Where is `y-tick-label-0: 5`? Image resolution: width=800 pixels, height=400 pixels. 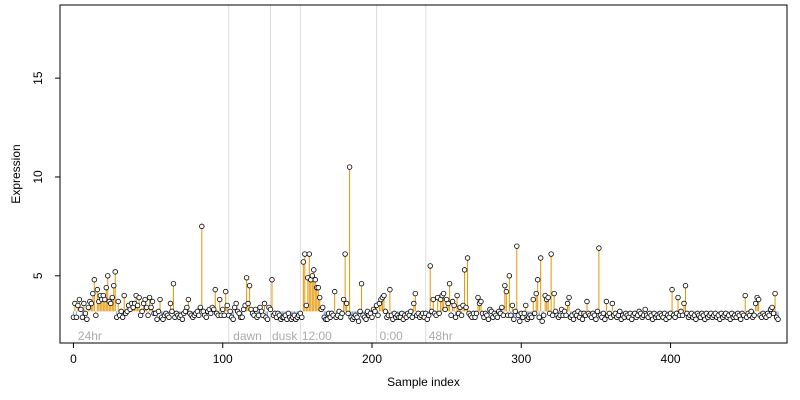
y-tick-label-0: 5 is located at coordinates (38, 275).